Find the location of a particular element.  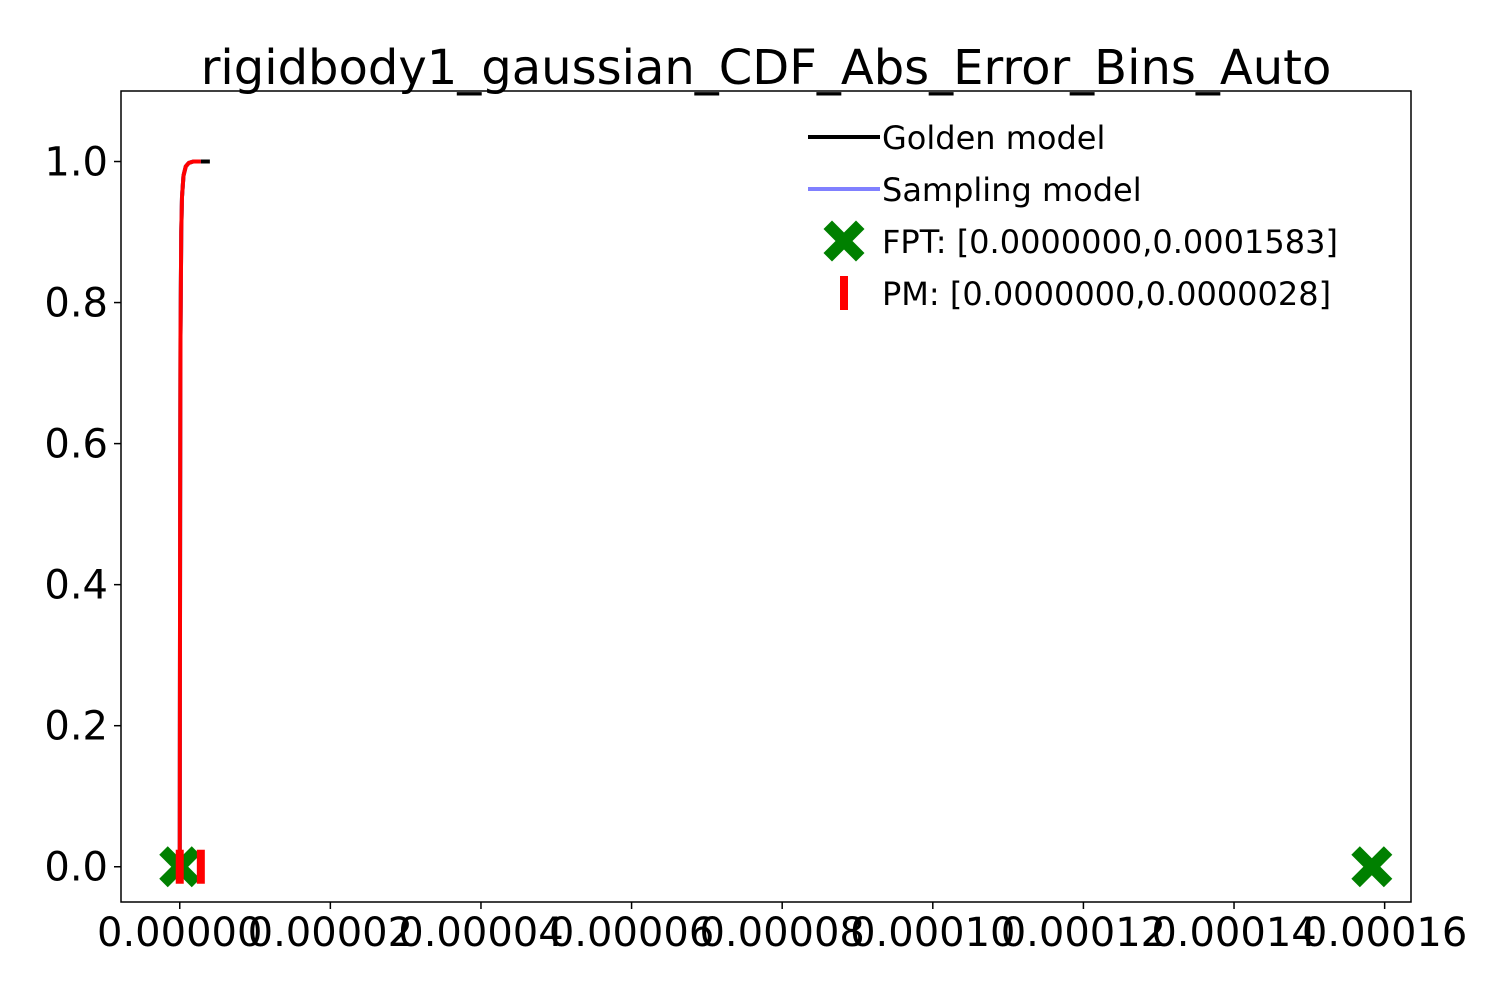

x-tick-label: 0.00002 is located at coordinates (330, 933).